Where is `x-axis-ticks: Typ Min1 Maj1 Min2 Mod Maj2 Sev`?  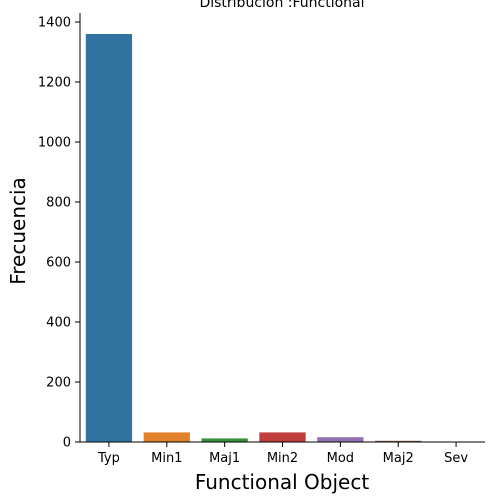
x-axis-ticks: Typ Min1 Maj1 Min2 Mod Maj2 Sev is located at coordinates (282, 454).